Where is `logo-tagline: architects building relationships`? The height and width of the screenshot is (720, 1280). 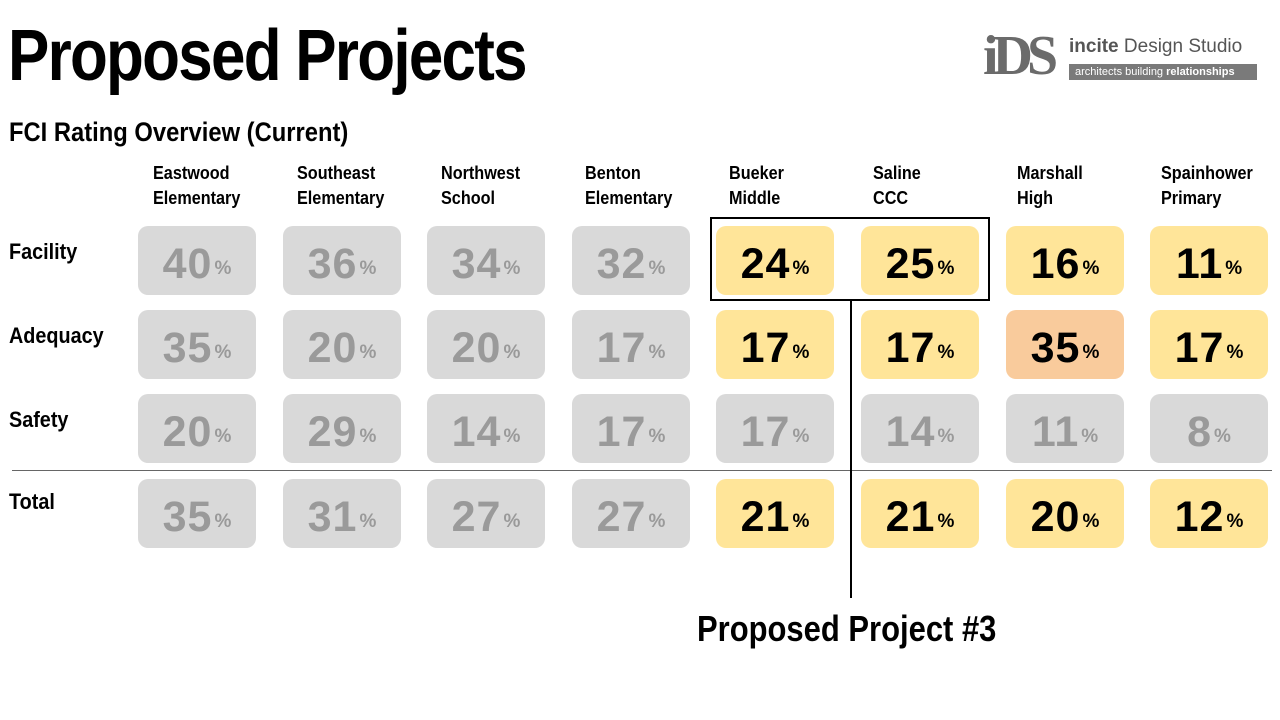
logo-tagline: architects building relationships is located at coordinates (1163, 72).